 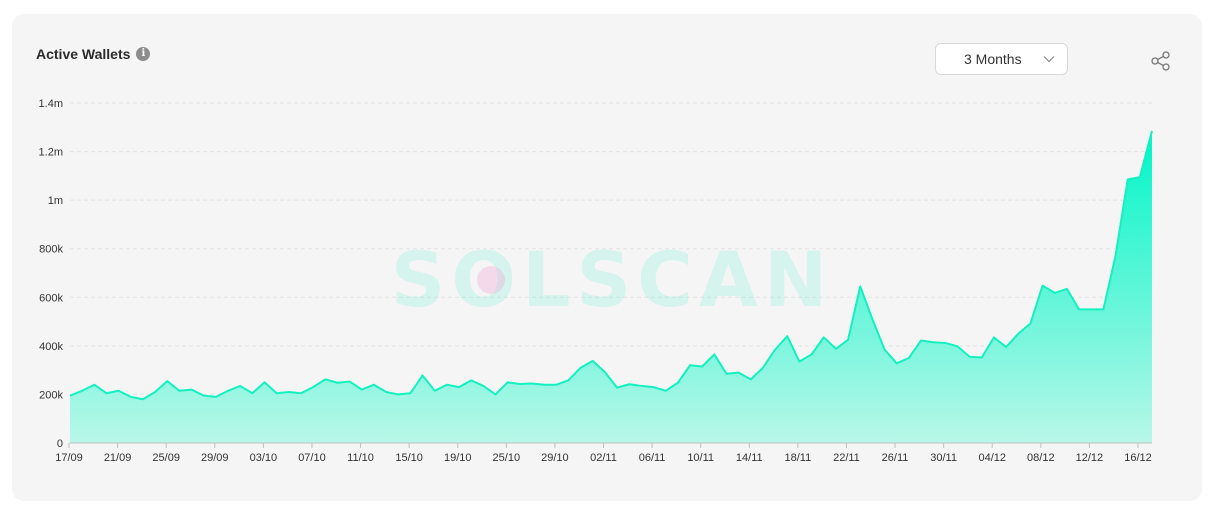 What do you see at coordinates (895, 458) in the screenshot?
I see `x-tick-label: 26/11` at bounding box center [895, 458].